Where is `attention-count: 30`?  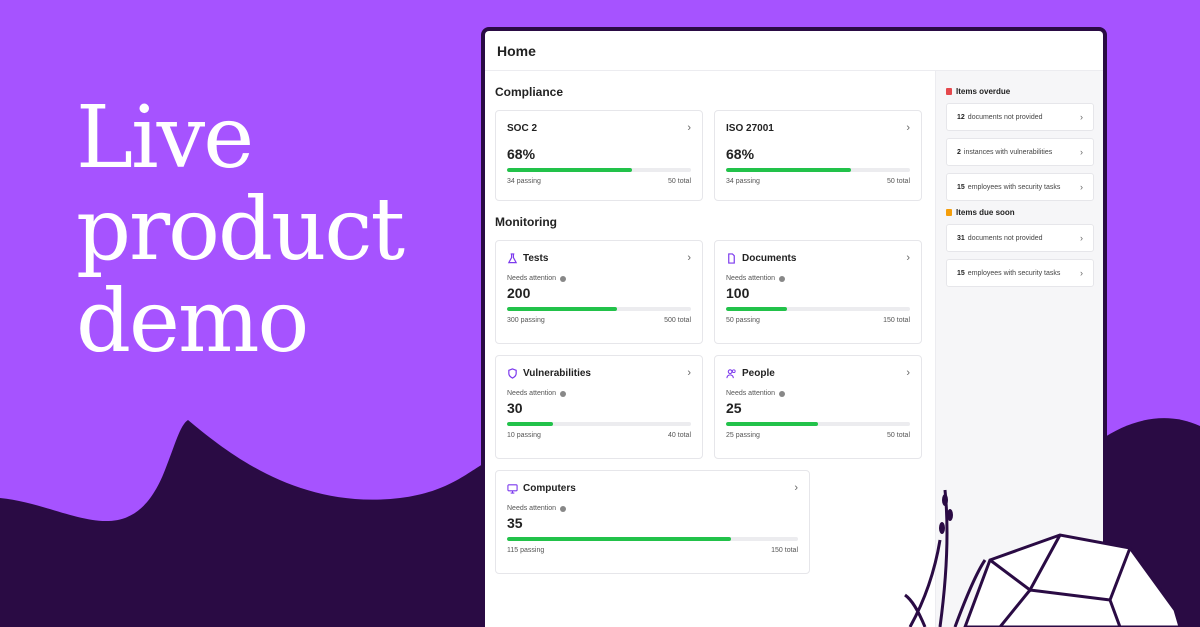
attention-count: 30 is located at coordinates (515, 408).